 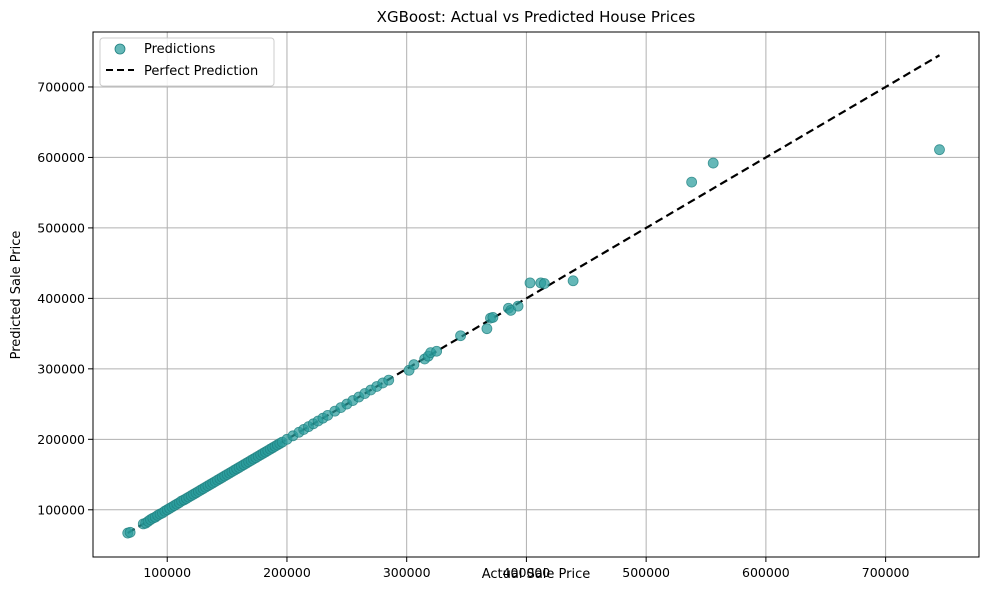 I want to click on y-tick-label: 100000, so click(x=61, y=509).